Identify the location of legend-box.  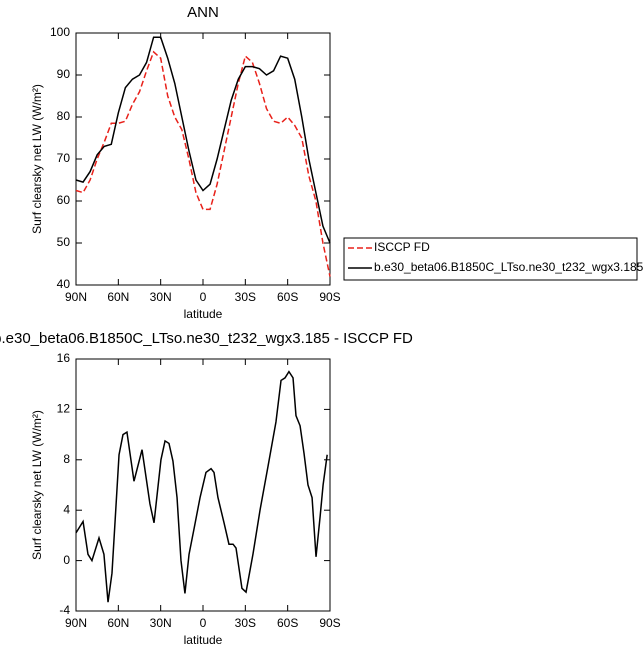
(490, 259).